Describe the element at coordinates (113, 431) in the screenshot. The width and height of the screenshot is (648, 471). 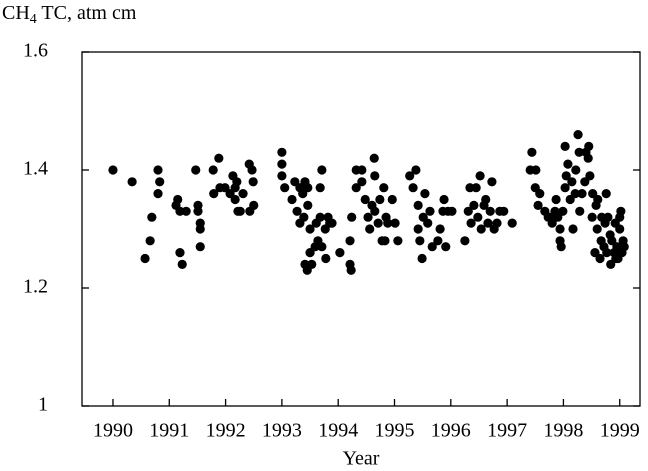
I see `x-tick-label: 1990` at that location.